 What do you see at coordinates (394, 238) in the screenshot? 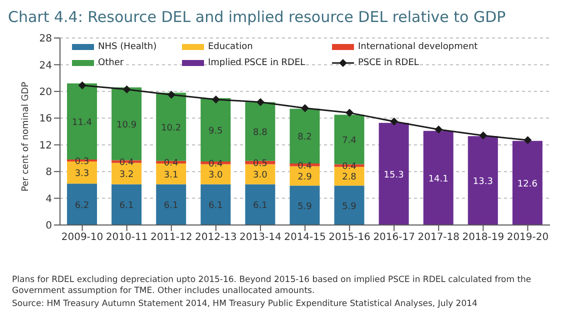
I see `x-tick-label: 2016-17` at bounding box center [394, 238].